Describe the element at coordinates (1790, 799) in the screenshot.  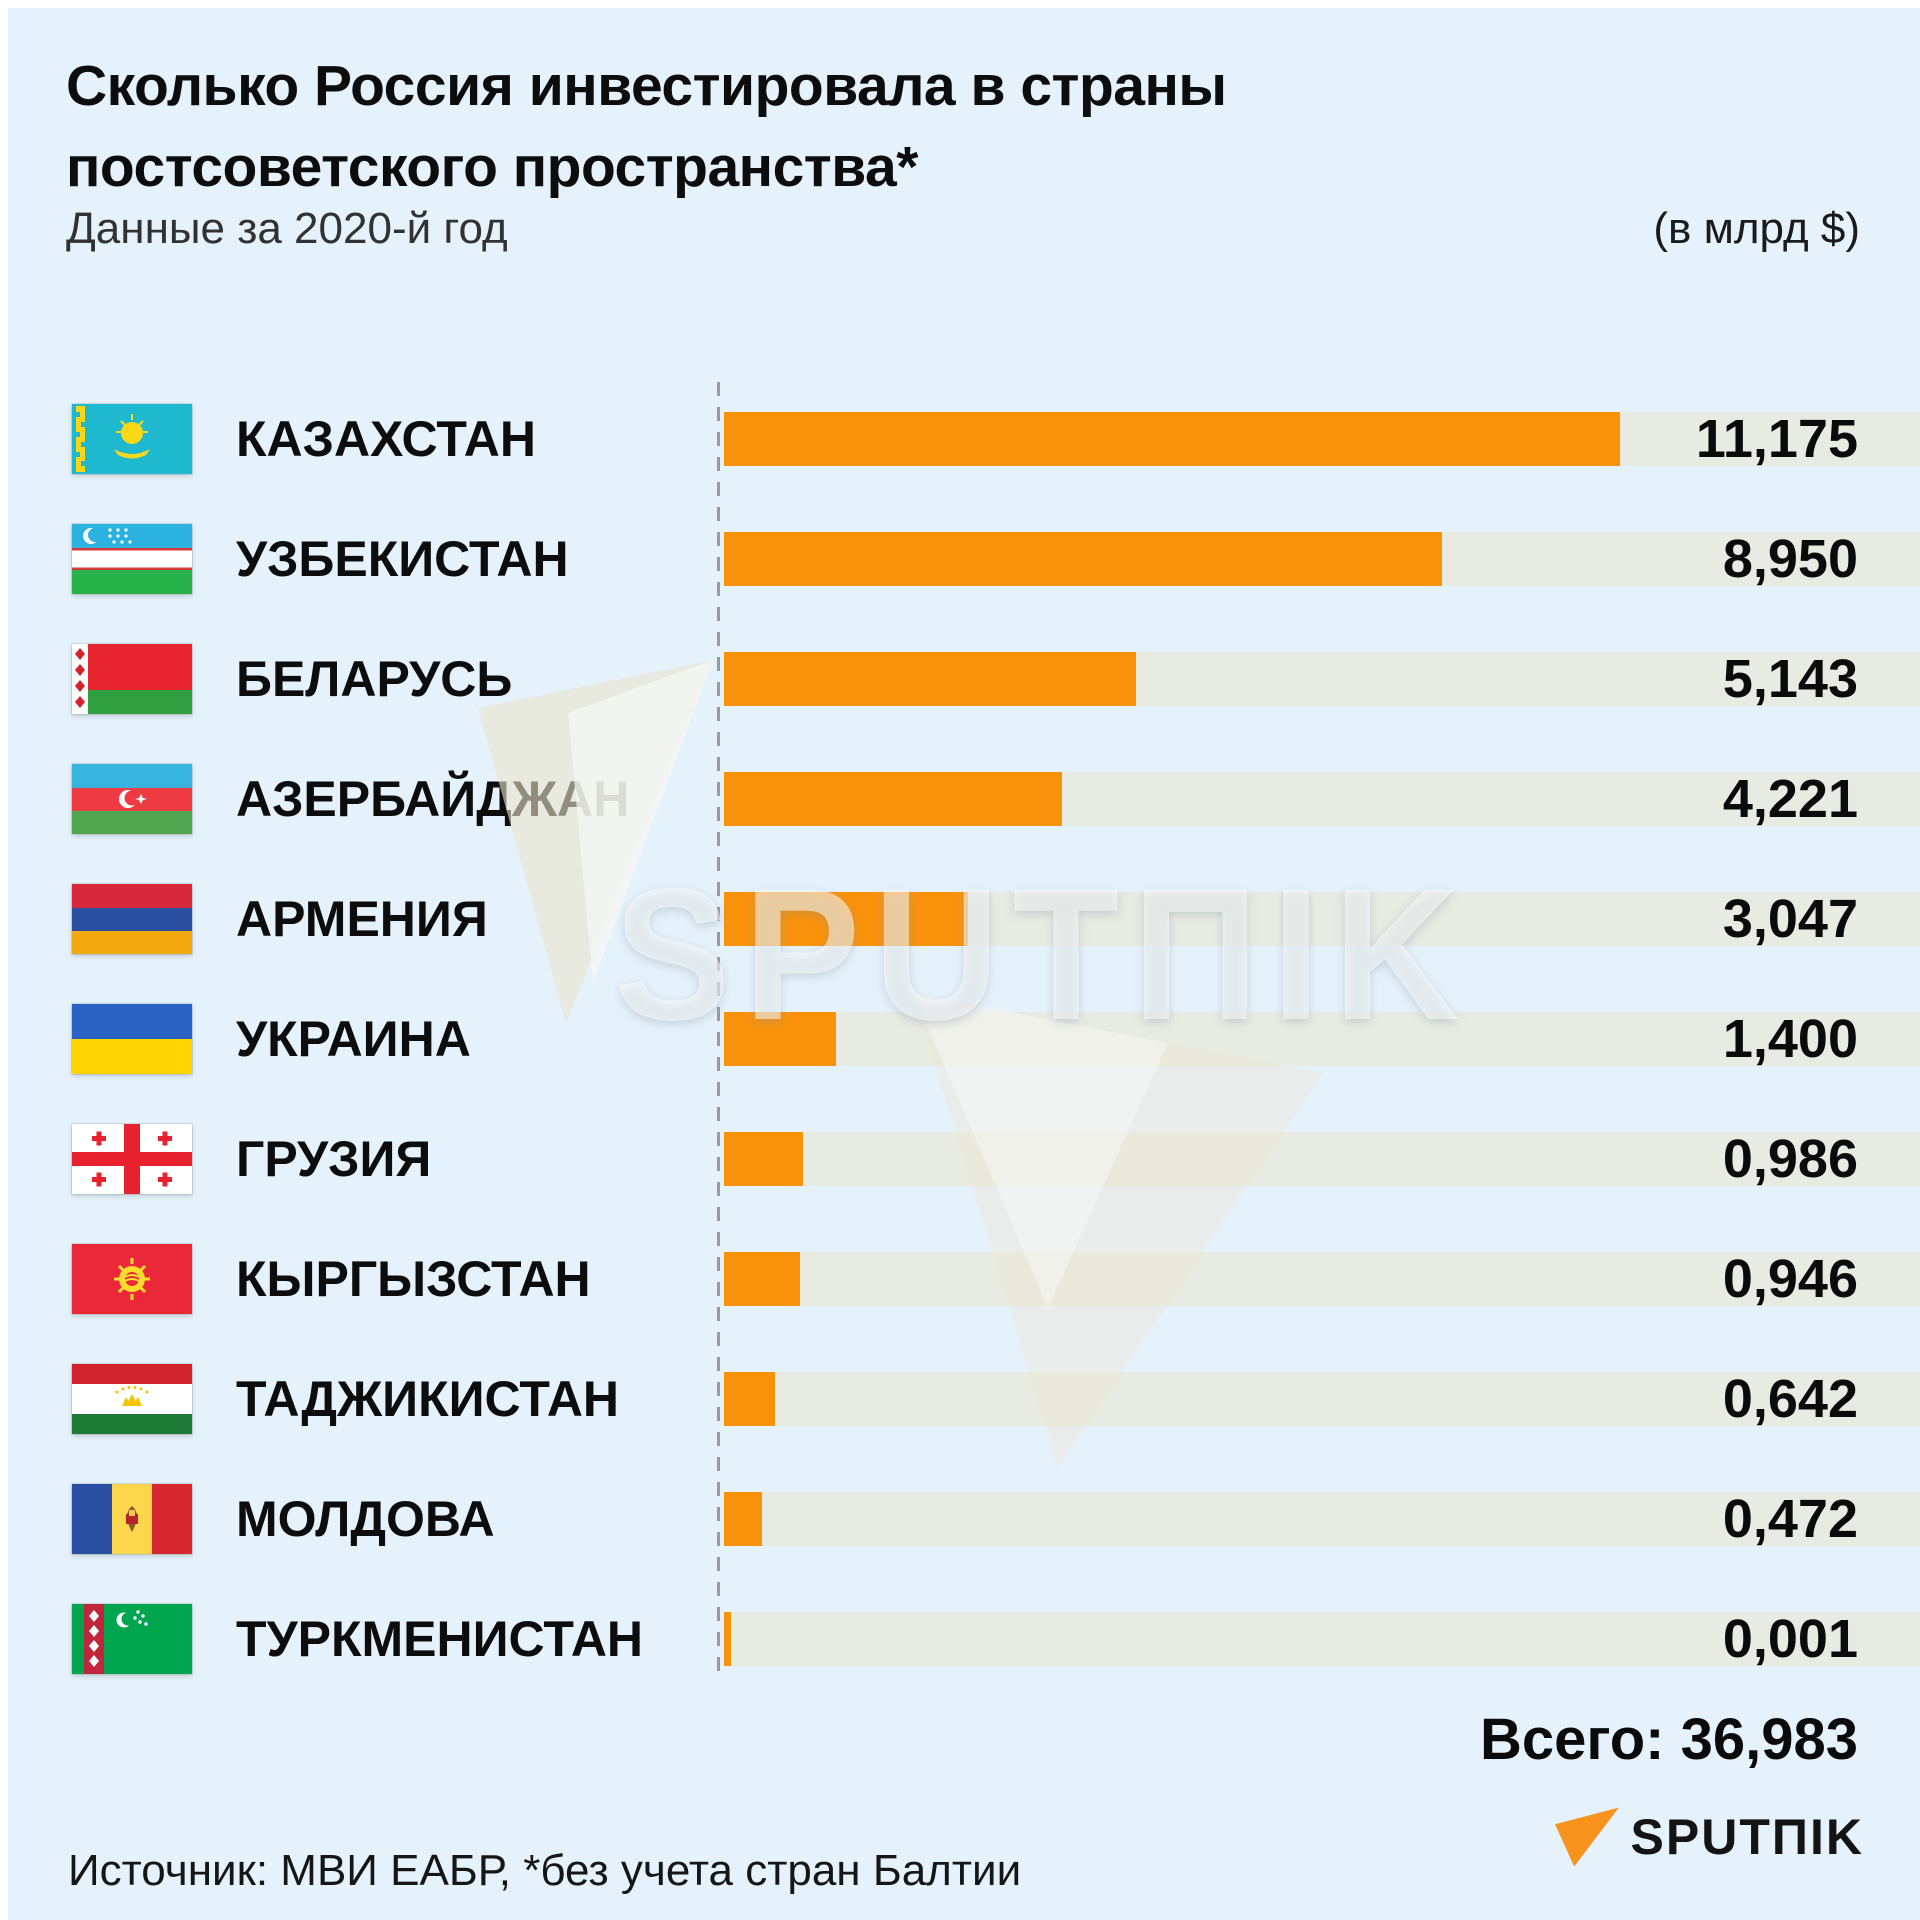
I see `value-label: 4,221` at that location.